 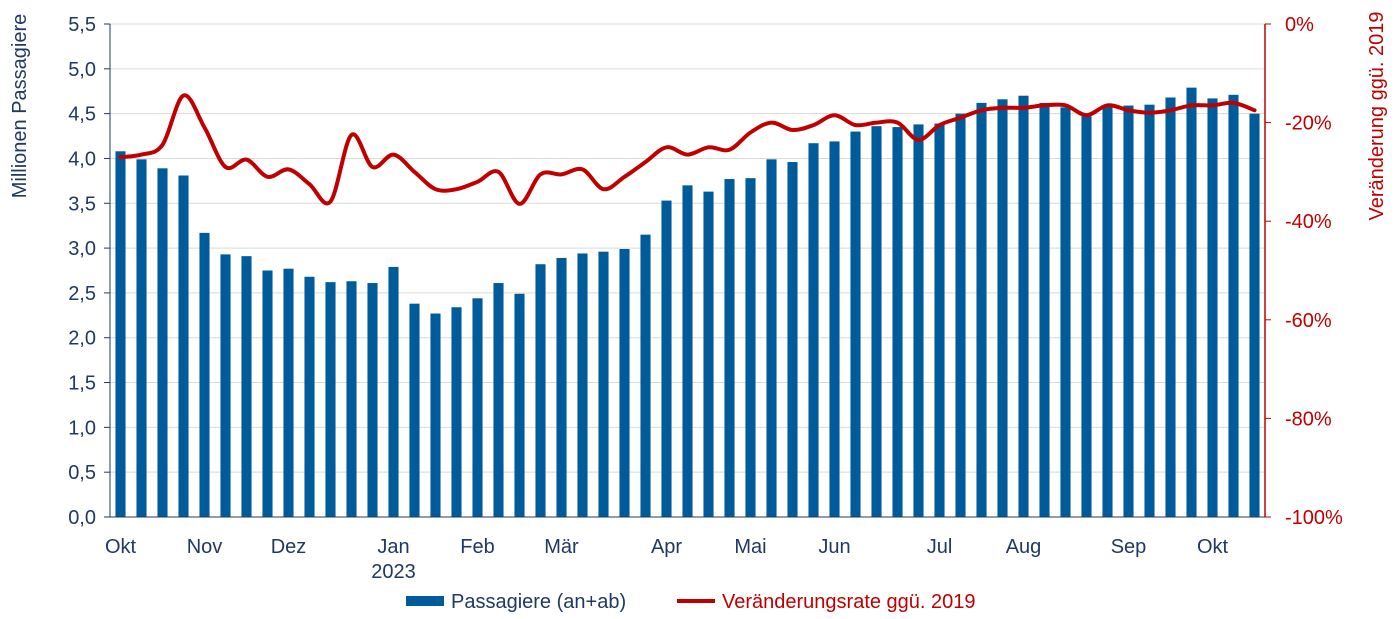 What do you see at coordinates (20, 106) in the screenshot?
I see `left-axis-title: Millionen Passagiere` at bounding box center [20, 106].